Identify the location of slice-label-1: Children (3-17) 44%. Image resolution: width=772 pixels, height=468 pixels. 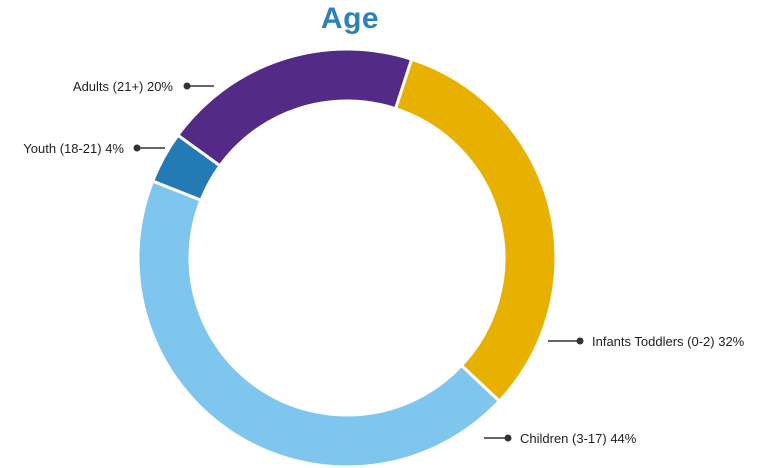
(578, 438).